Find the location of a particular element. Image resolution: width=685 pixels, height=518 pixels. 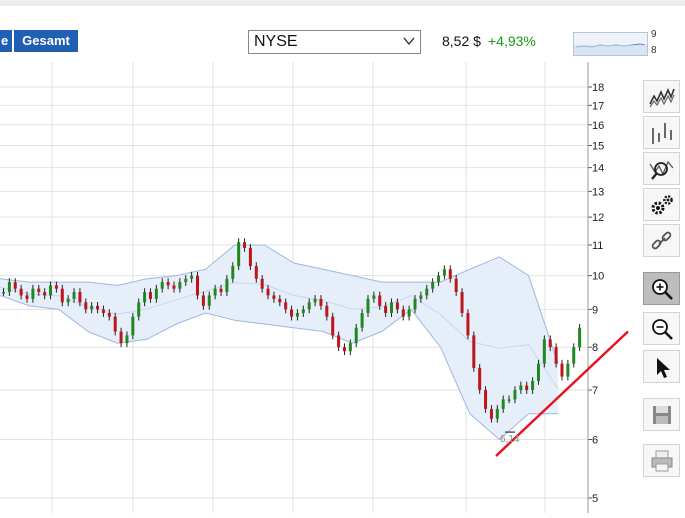

save-button is located at coordinates (661, 414).